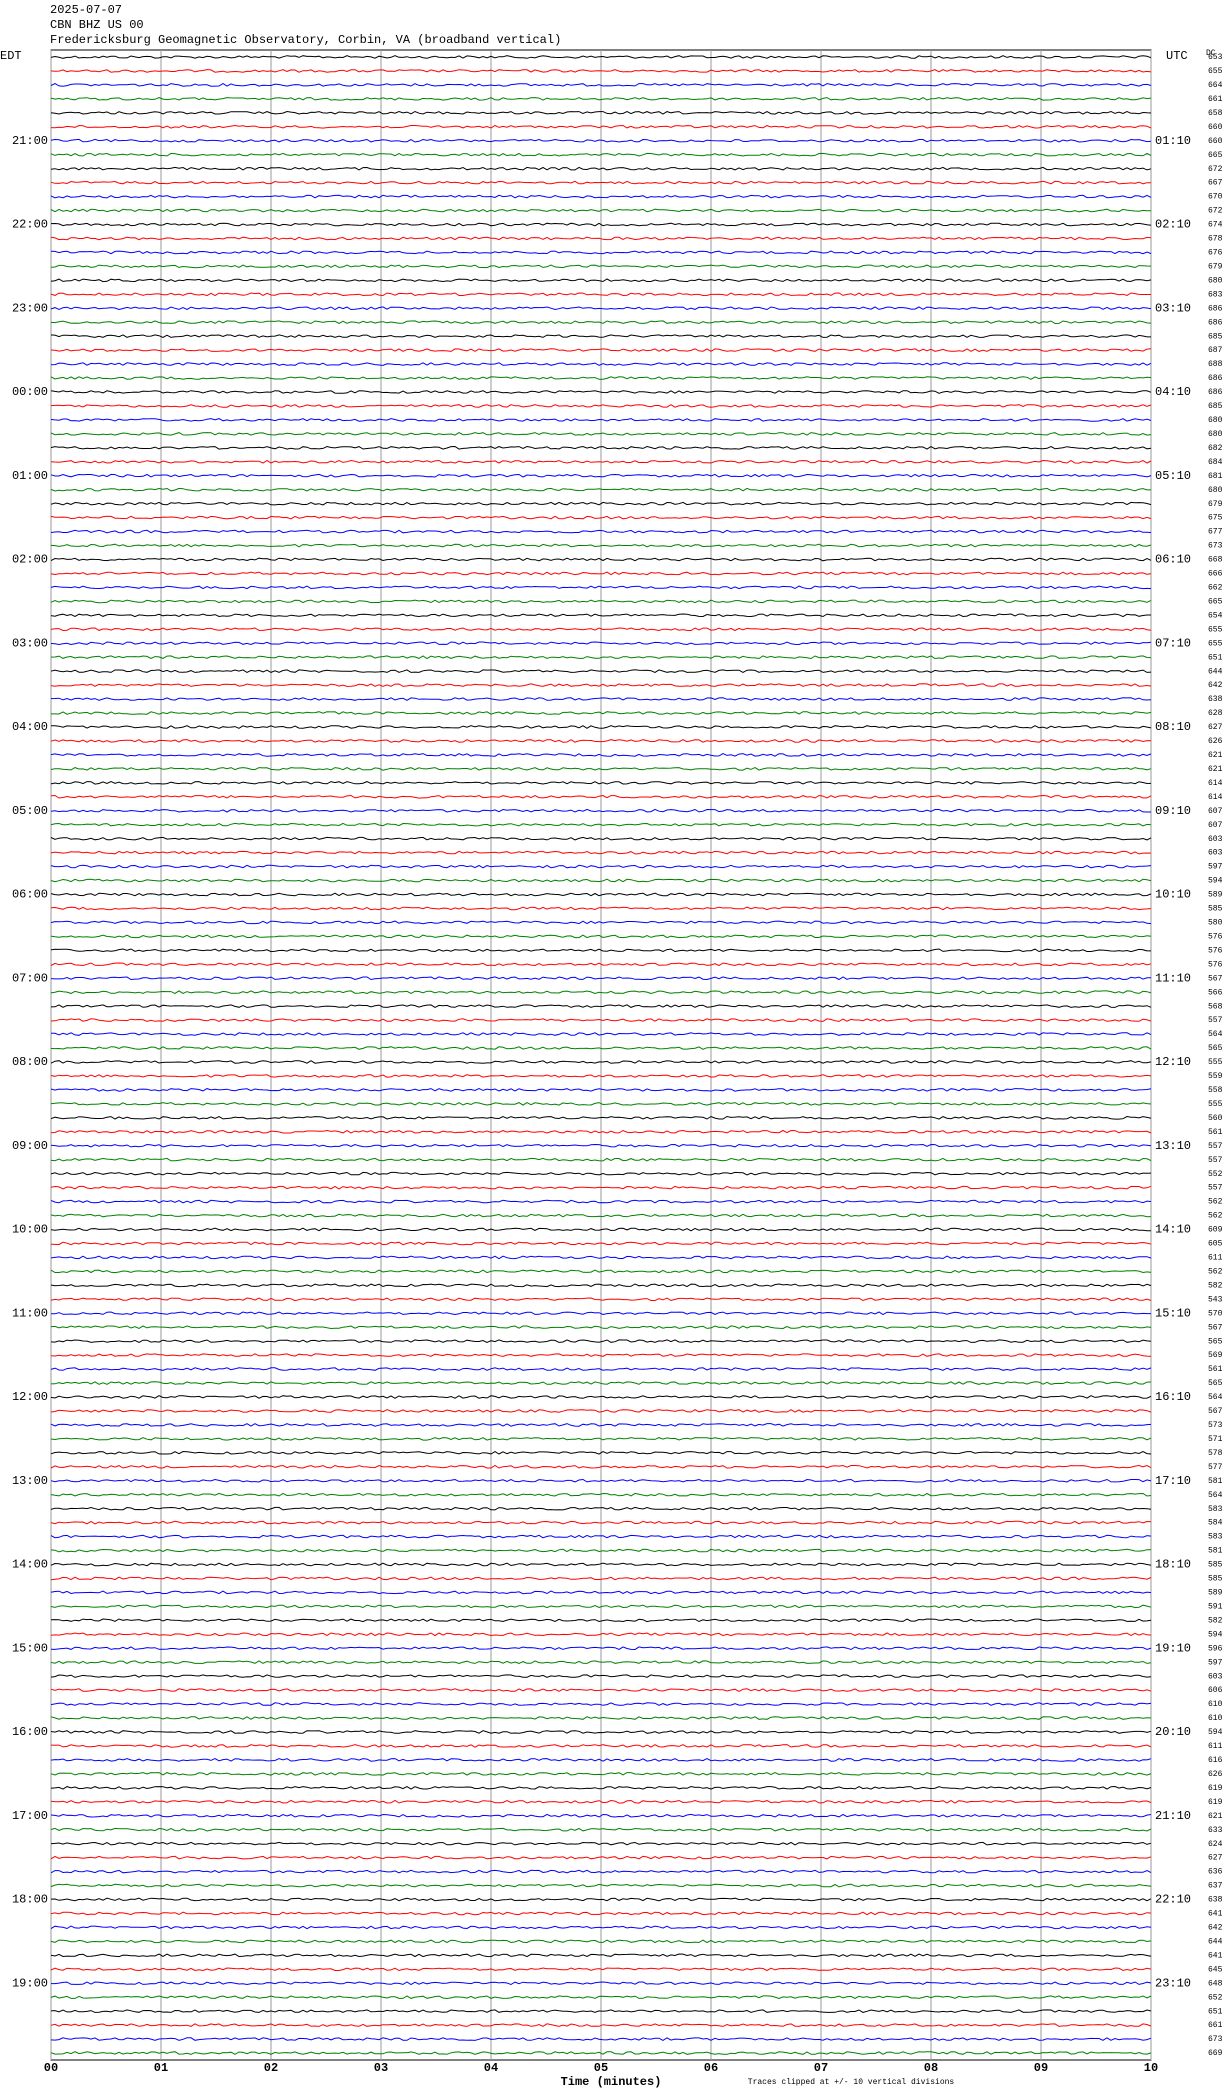 The image size is (1230, 2094). I want to click on dc-value: 644, so click(1215, 1941).